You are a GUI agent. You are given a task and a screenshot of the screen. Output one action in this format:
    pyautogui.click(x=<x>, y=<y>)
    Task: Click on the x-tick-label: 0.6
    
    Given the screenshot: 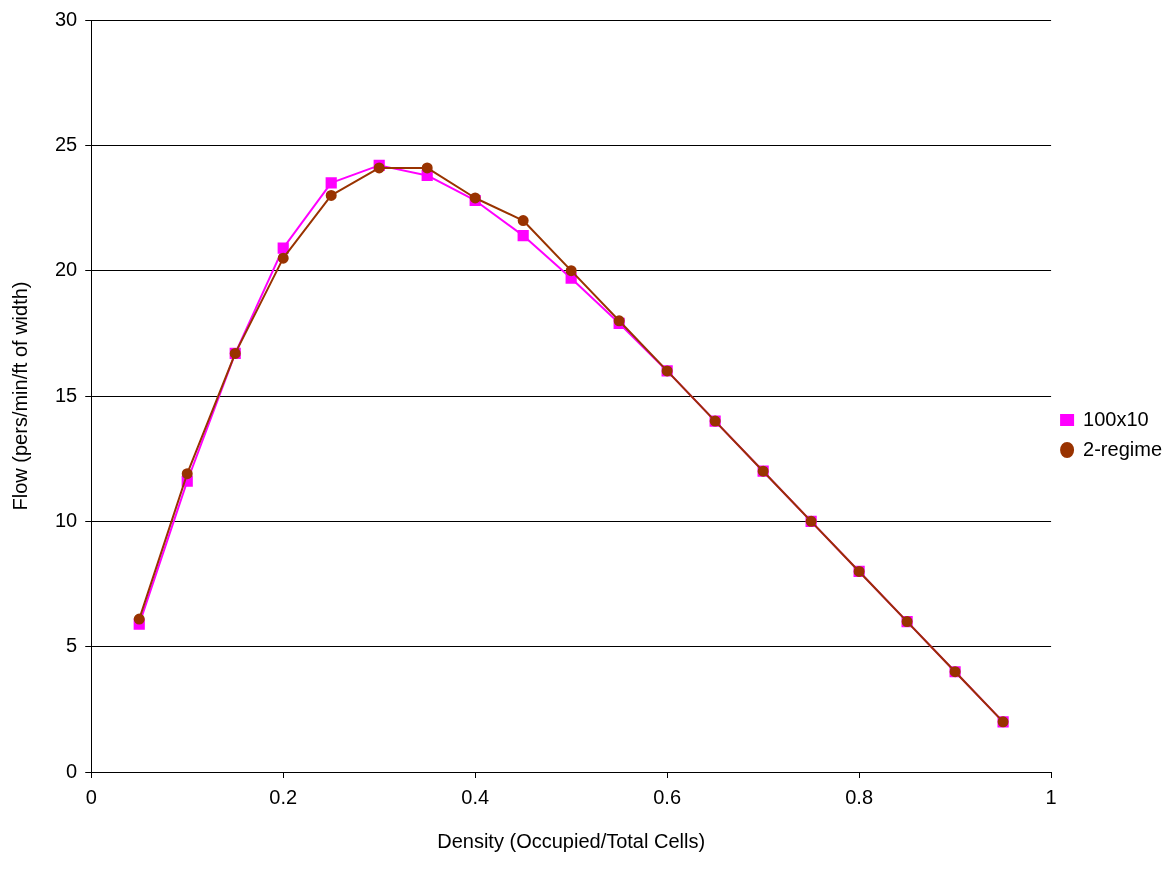 What is the action you would take?
    pyautogui.click(x=667, y=796)
    